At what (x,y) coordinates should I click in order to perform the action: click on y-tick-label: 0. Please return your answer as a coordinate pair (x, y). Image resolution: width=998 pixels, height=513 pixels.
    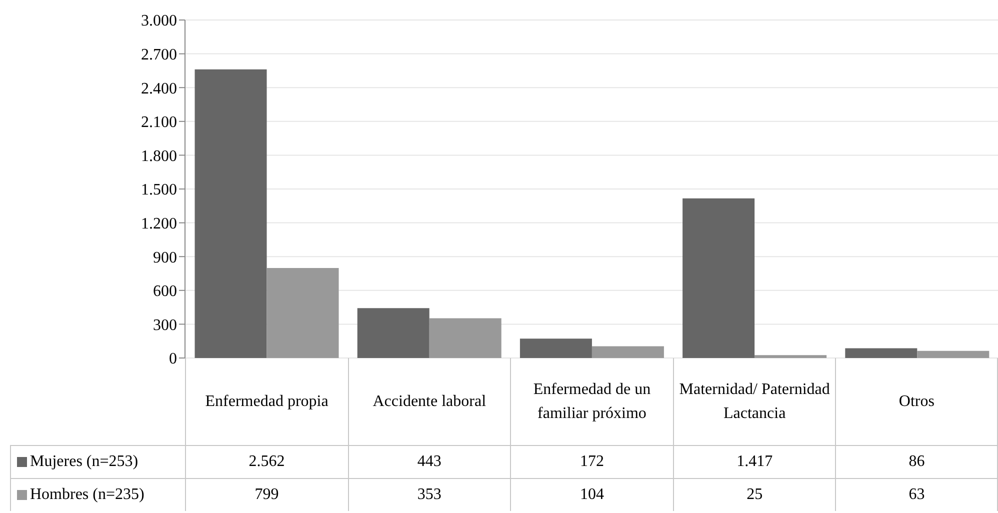
    Looking at the image, I should click on (173, 359).